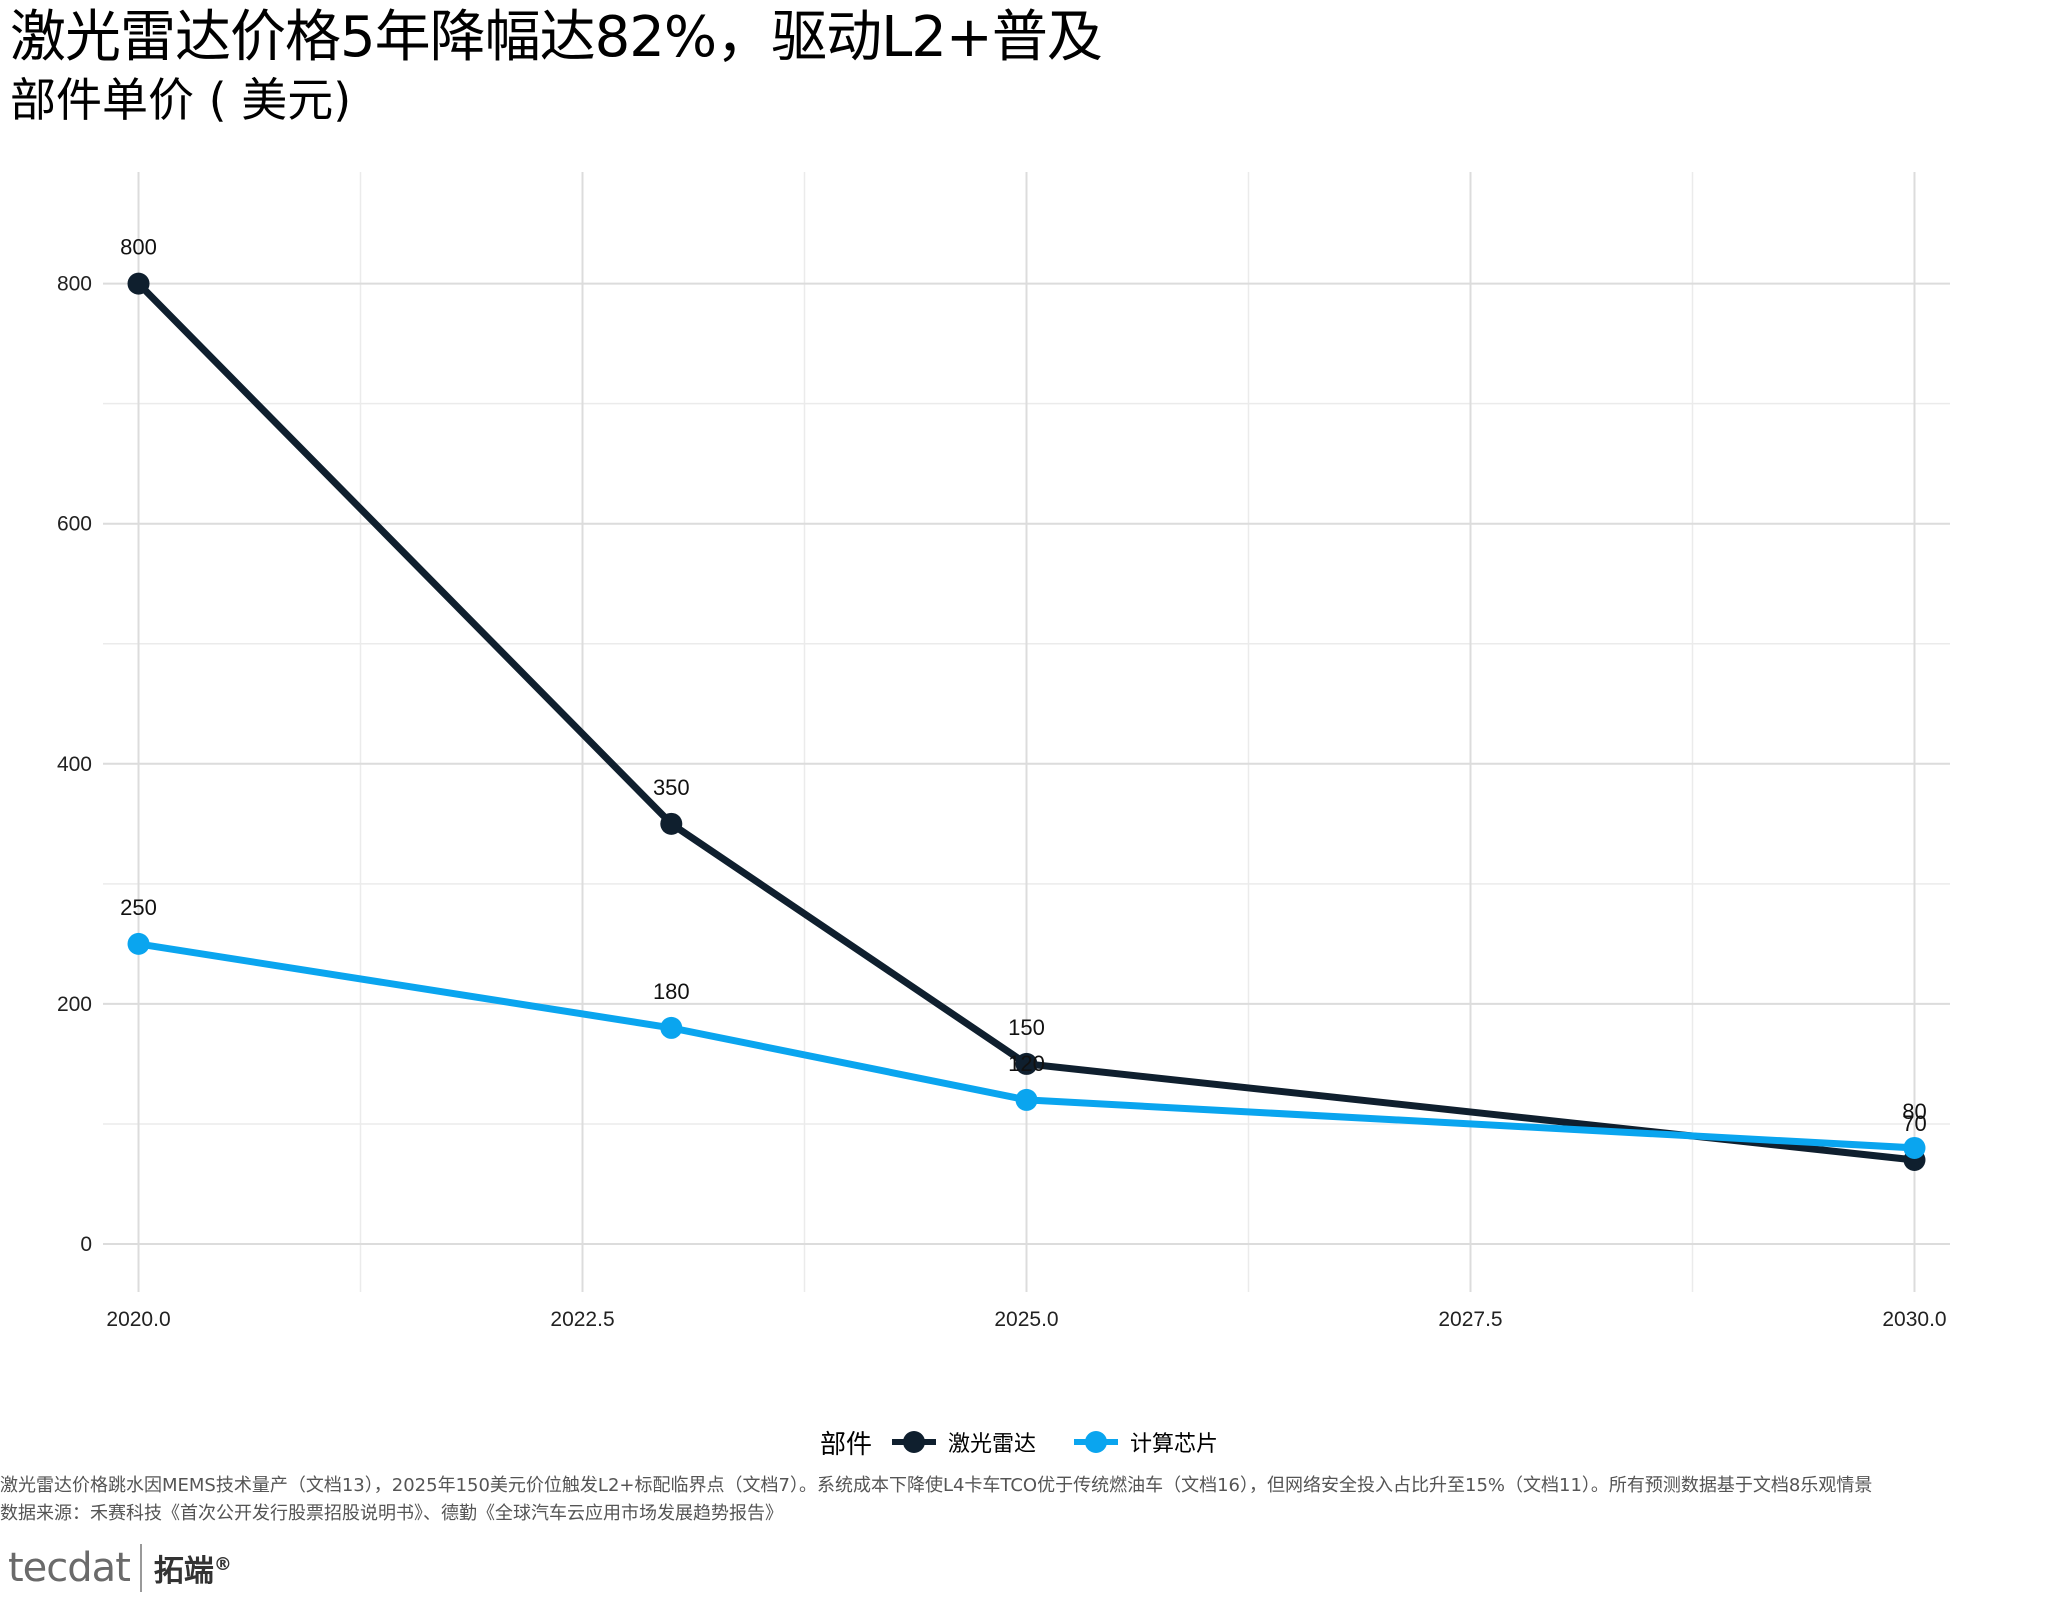 This screenshot has height=1605, width=2054. I want to click on x-tick-label: 2030.0, so click(1914, 1319).